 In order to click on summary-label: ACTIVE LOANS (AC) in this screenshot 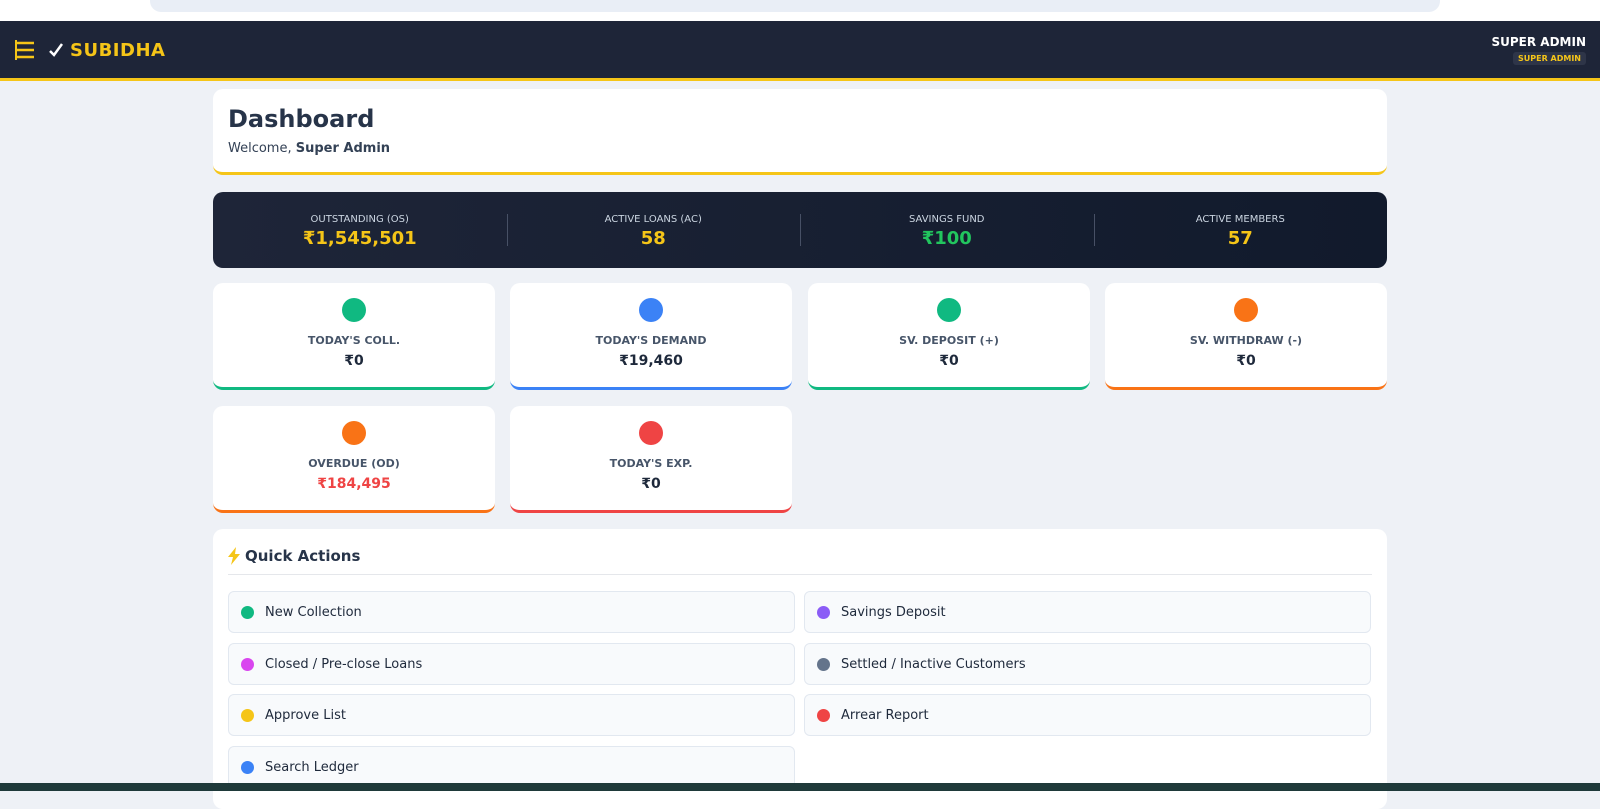, I will do `click(653, 219)`.